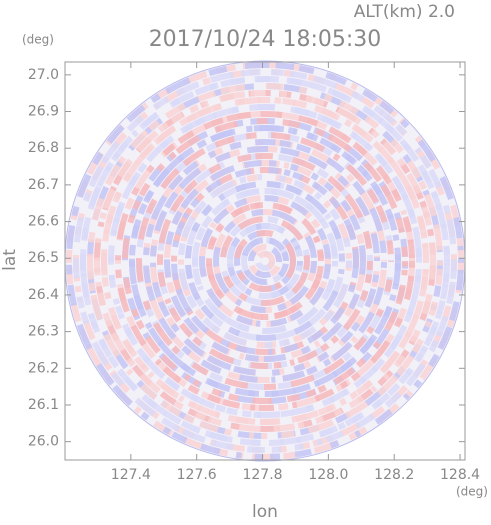 The image size is (491, 525). Describe the element at coordinates (197, 475) in the screenshot. I see `x-tick-label: 127.6` at that location.